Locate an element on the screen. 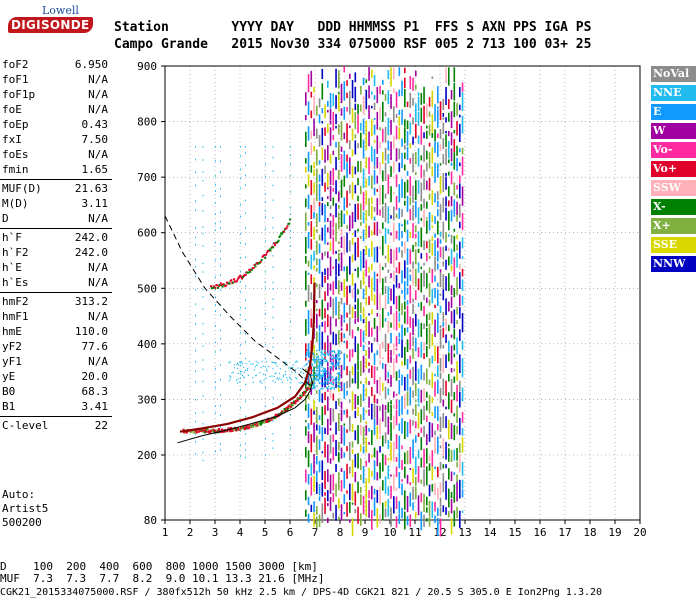 This screenshot has height=600, width=700. param-label: yF1 is located at coordinates (12, 361).